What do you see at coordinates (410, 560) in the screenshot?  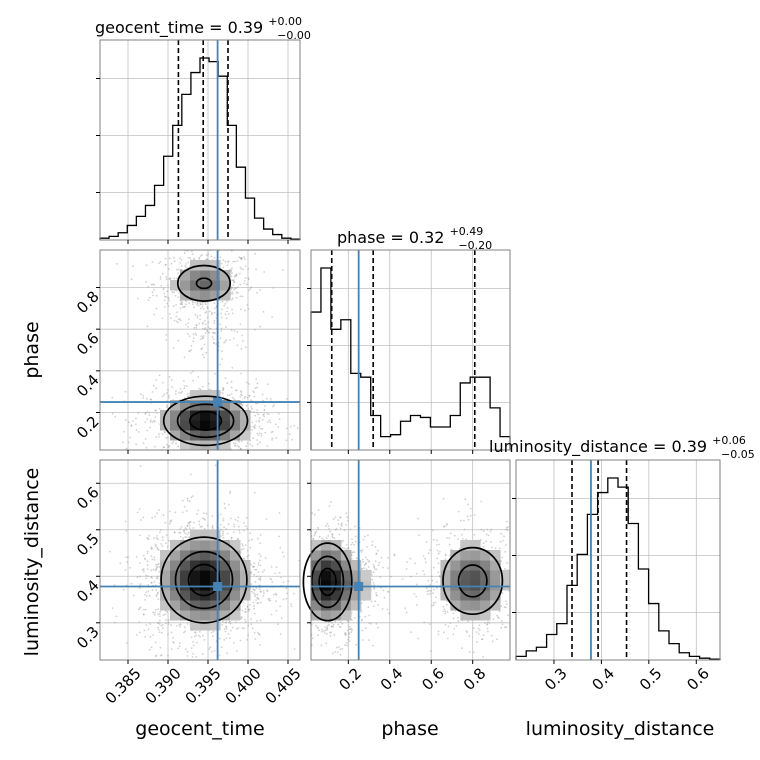 I see `panel-frame-phase-luminosity-distance` at bounding box center [410, 560].